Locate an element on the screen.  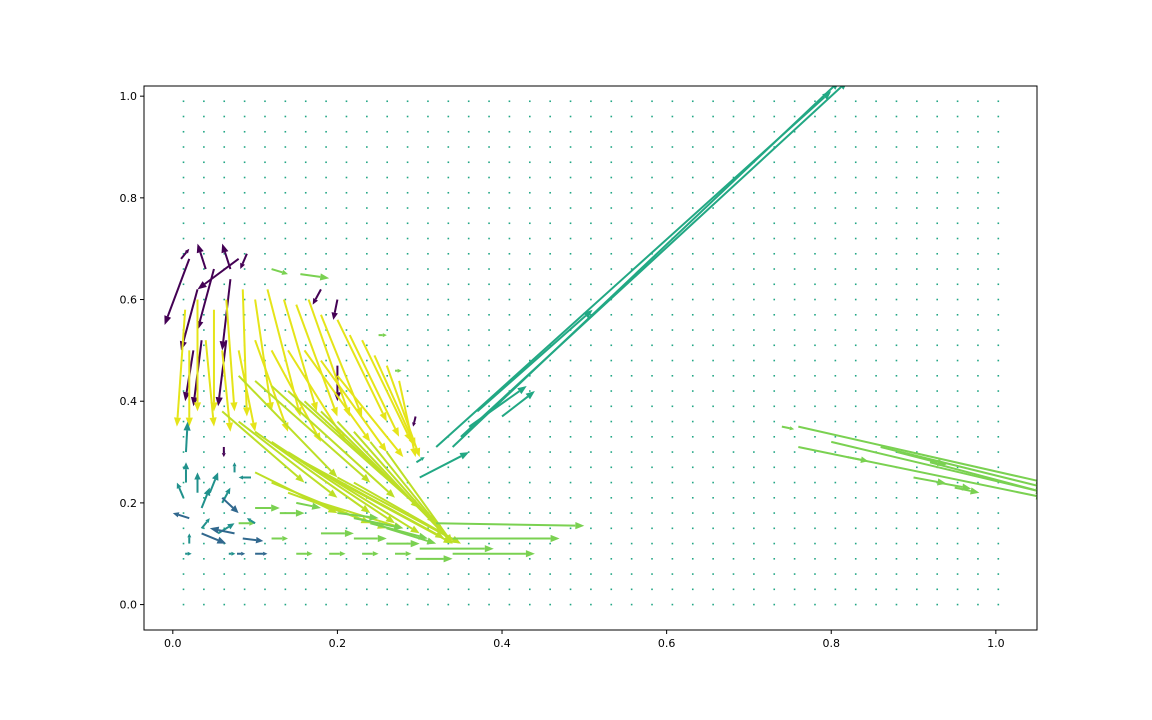
x-tick-label: 1.0 is located at coordinates (996, 643).